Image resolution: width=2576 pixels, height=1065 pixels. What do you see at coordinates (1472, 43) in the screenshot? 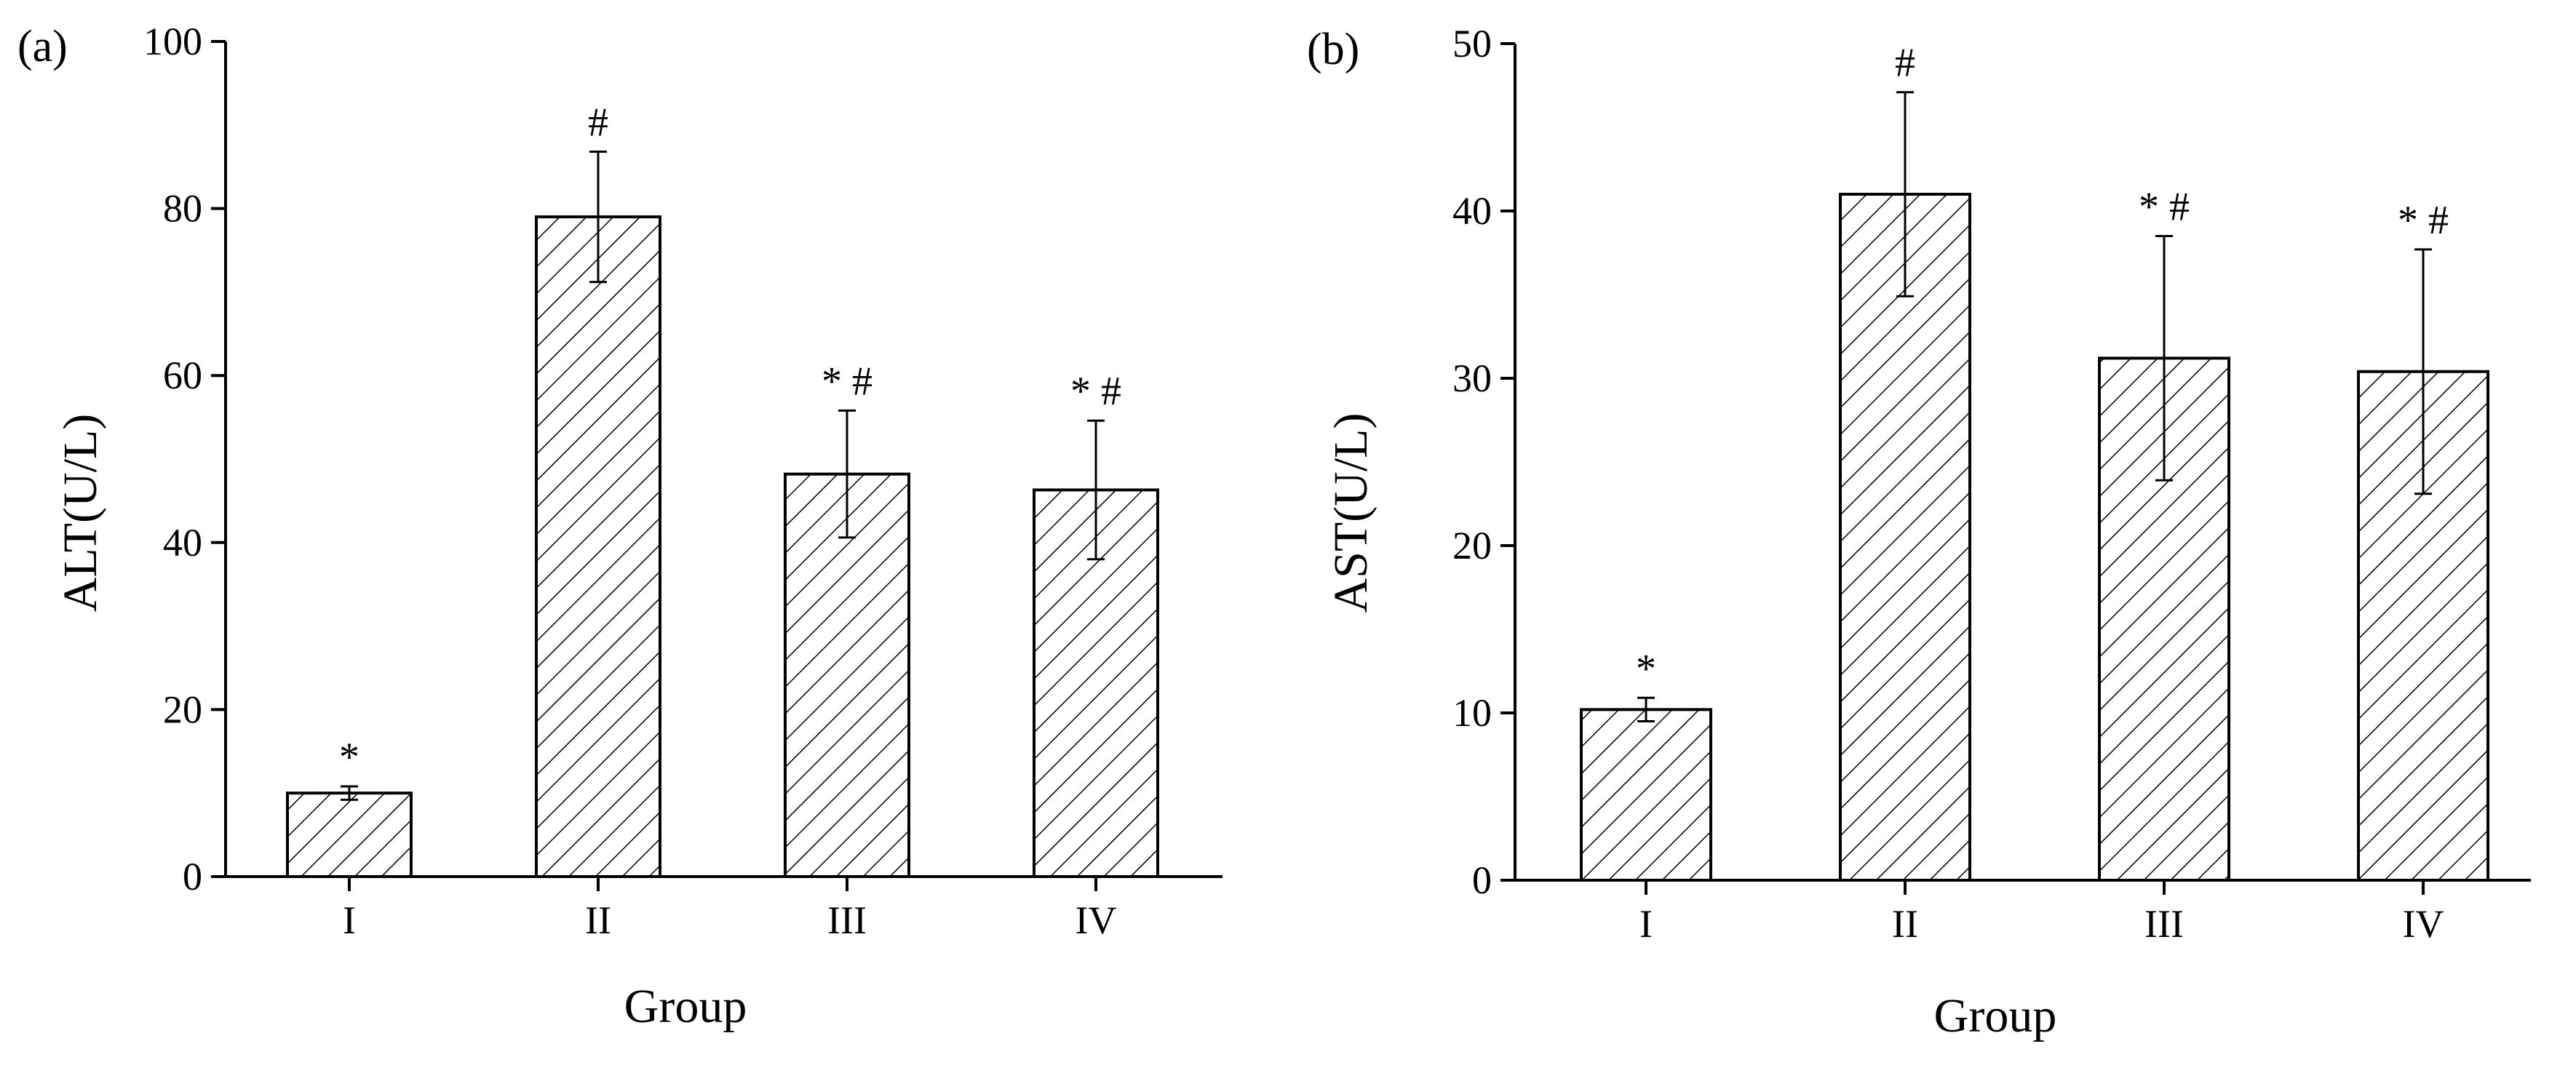
I see `y-tick-label: 50` at bounding box center [1472, 43].